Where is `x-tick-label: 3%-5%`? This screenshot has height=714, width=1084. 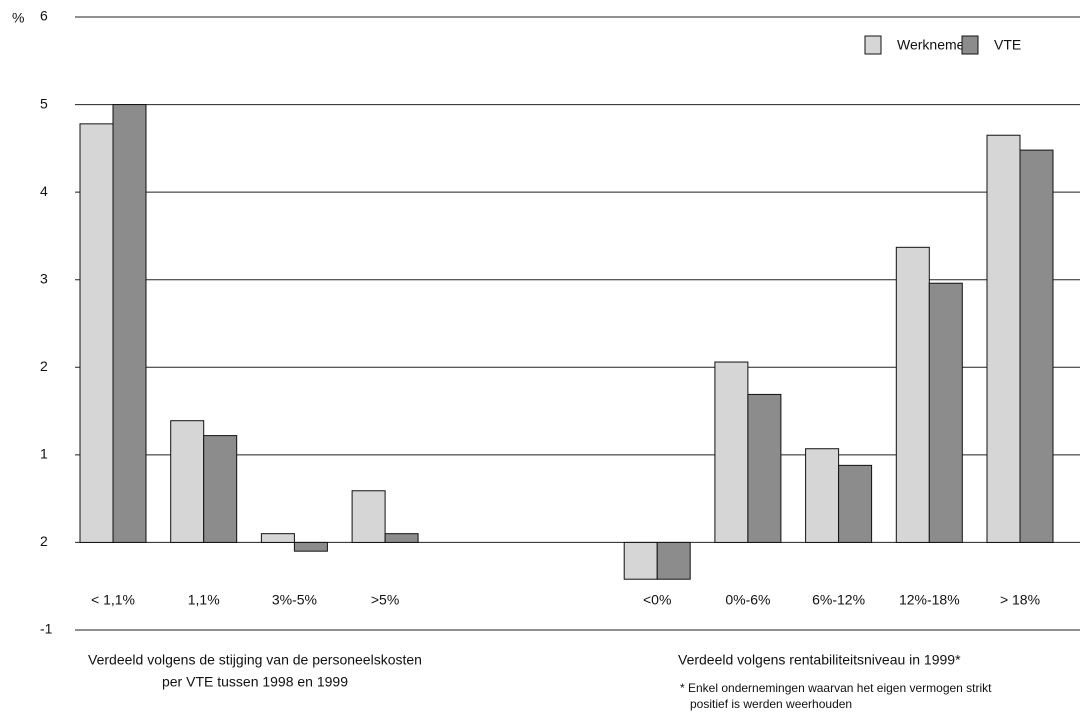 x-tick-label: 3%-5% is located at coordinates (294, 600).